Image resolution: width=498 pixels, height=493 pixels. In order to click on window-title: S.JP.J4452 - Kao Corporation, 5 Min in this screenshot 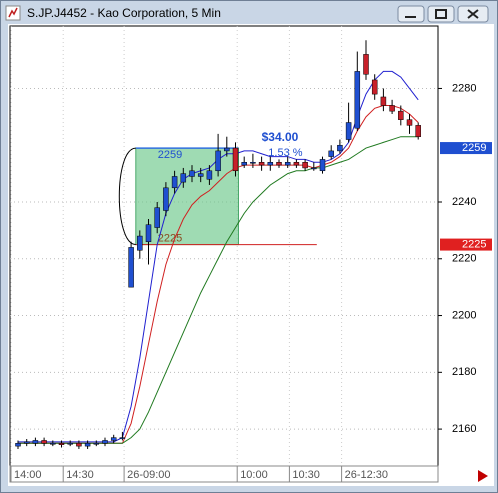, I will do `click(124, 13)`.